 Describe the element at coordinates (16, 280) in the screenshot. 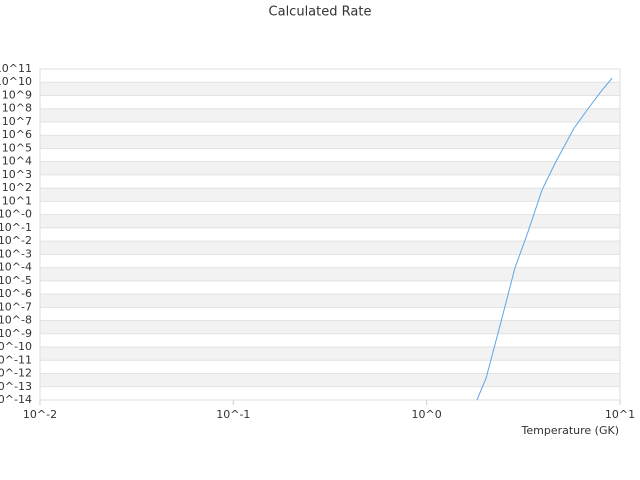

I see `y-tick-label: 10^-5` at that location.